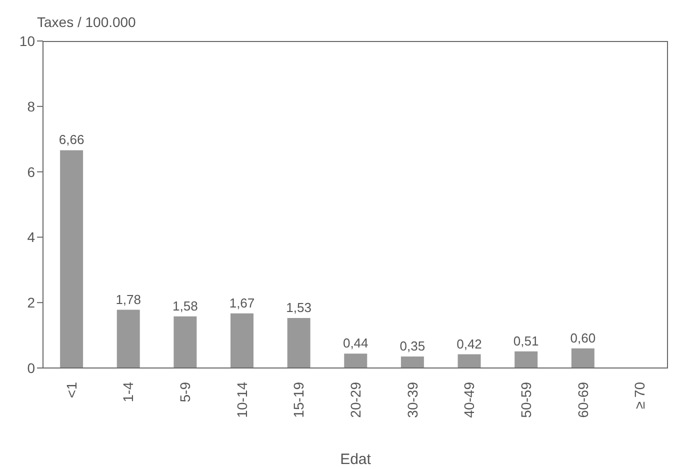  I want to click on y-tick-label: 4, so click(31, 237).